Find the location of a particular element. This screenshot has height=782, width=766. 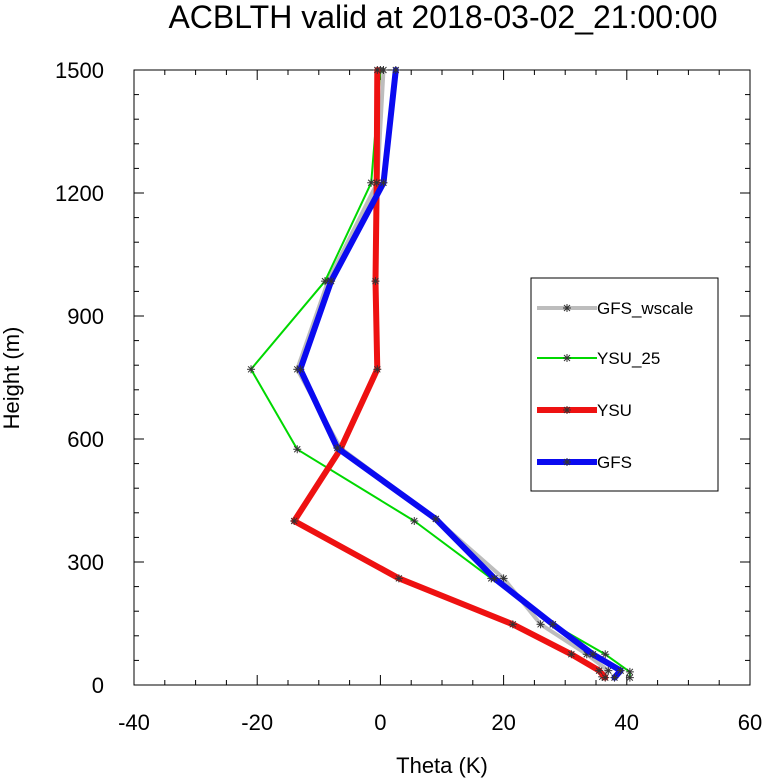

y-tick-label: 1200 is located at coordinates (79, 193).